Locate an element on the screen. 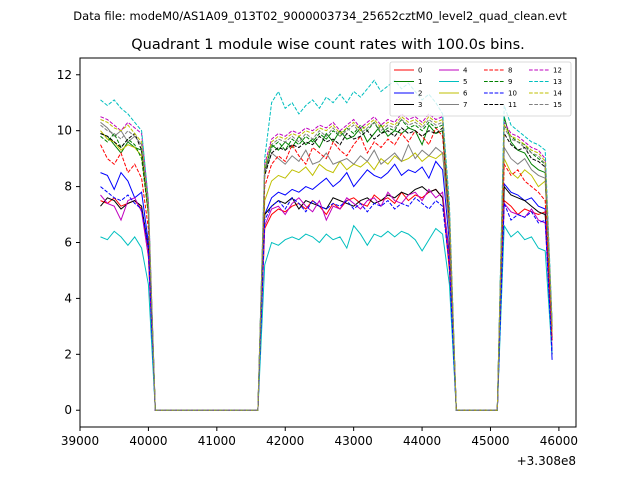  x-tick-label: 40000 is located at coordinates (148, 441).